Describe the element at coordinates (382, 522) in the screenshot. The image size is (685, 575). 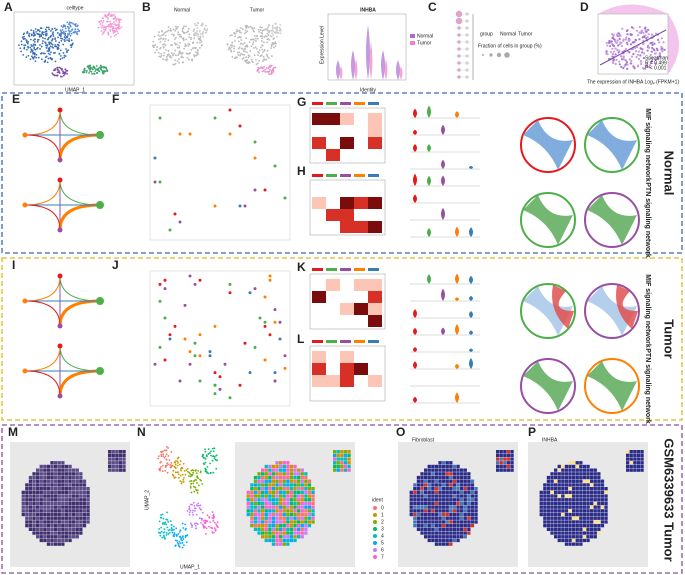
I see `label: 2` at that location.